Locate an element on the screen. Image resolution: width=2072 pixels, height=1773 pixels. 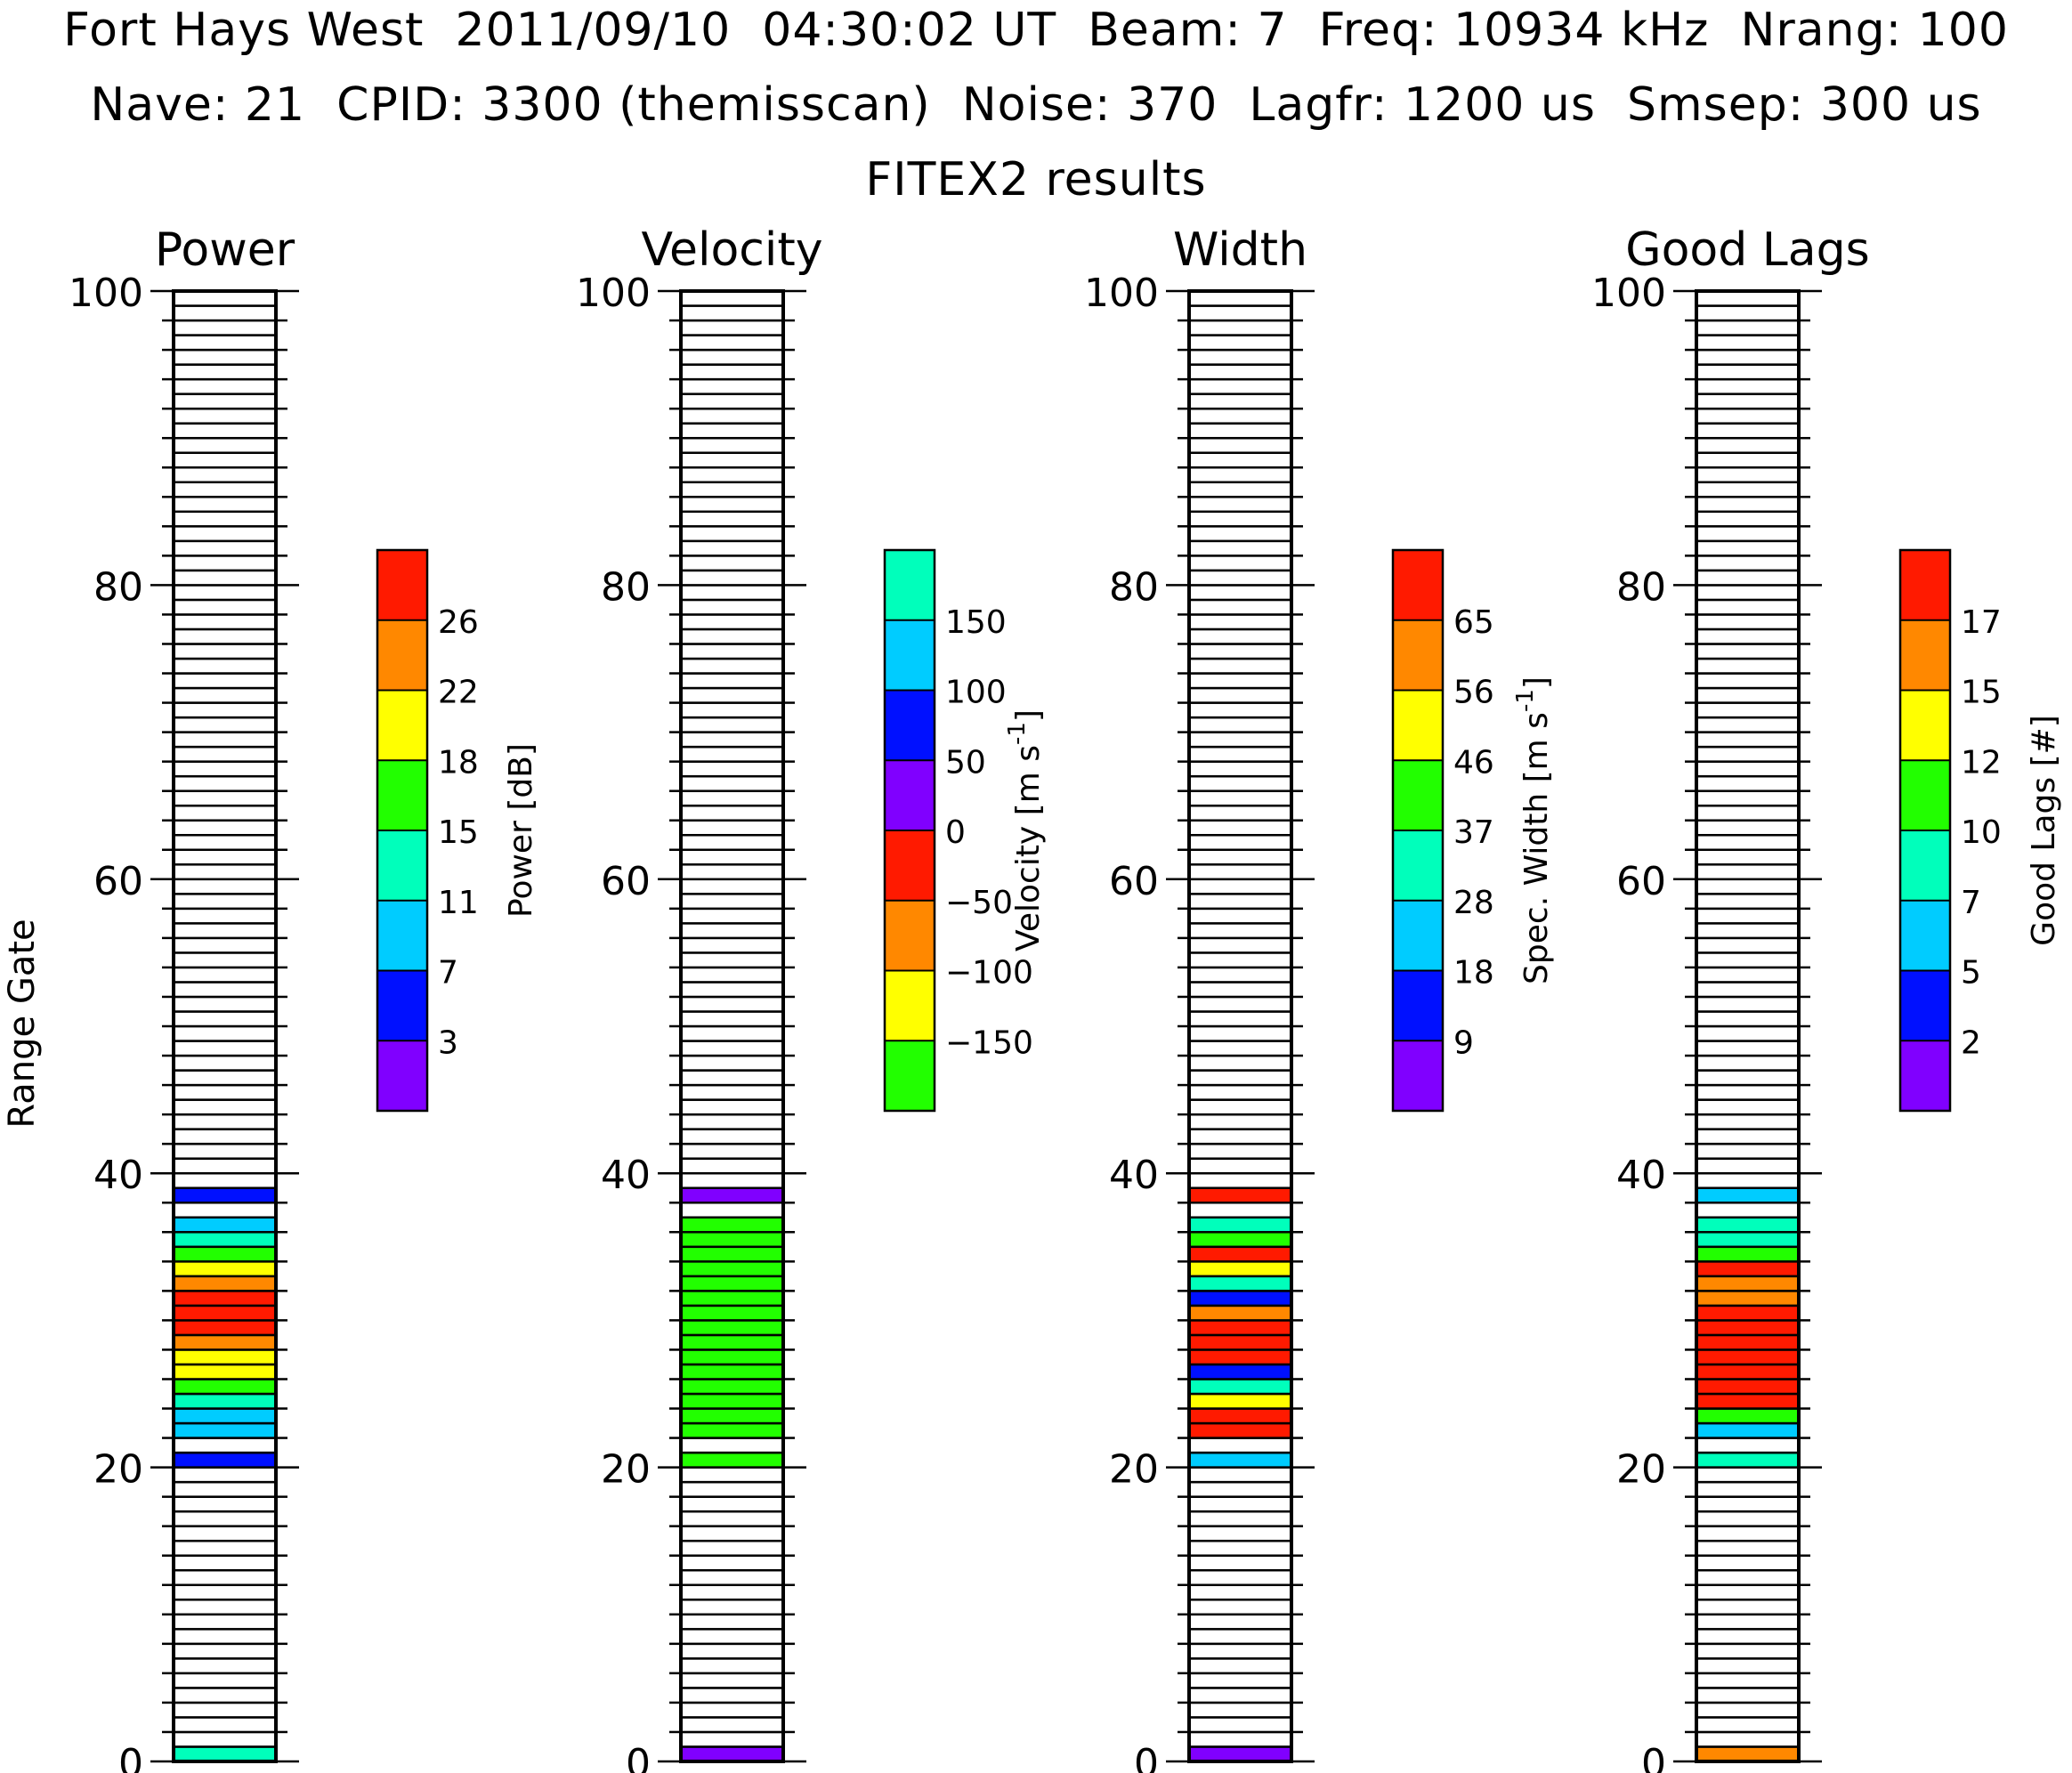
colorbar-tick-label: 65 is located at coordinates (1473, 622).